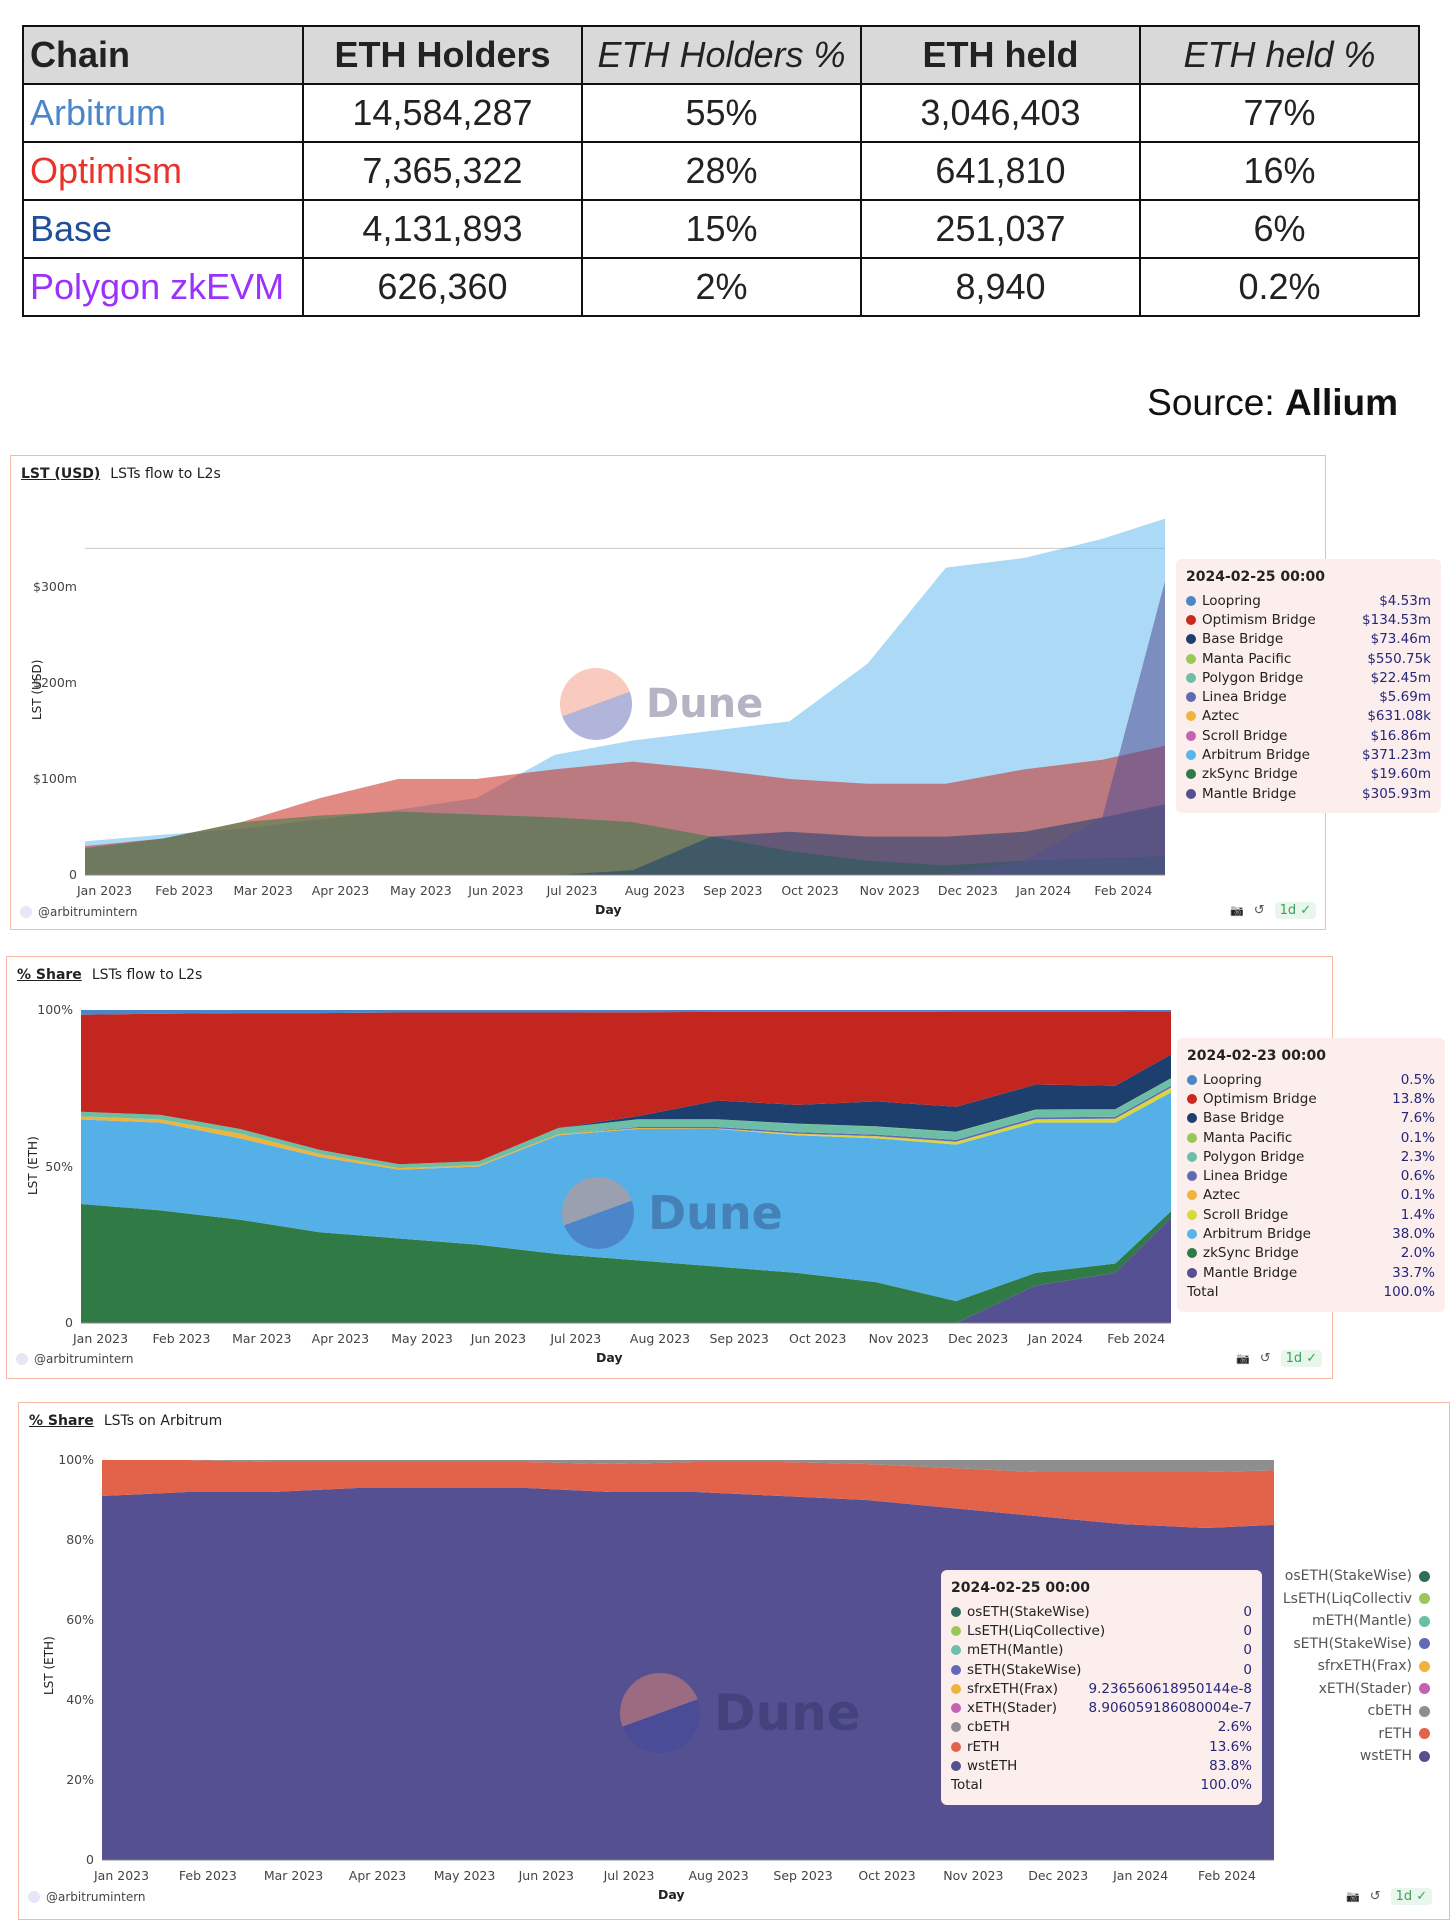 The image size is (1456, 1925). What do you see at coordinates (1230, 1766) in the screenshot?
I see `tooltip-series-value: 83.8%` at bounding box center [1230, 1766].